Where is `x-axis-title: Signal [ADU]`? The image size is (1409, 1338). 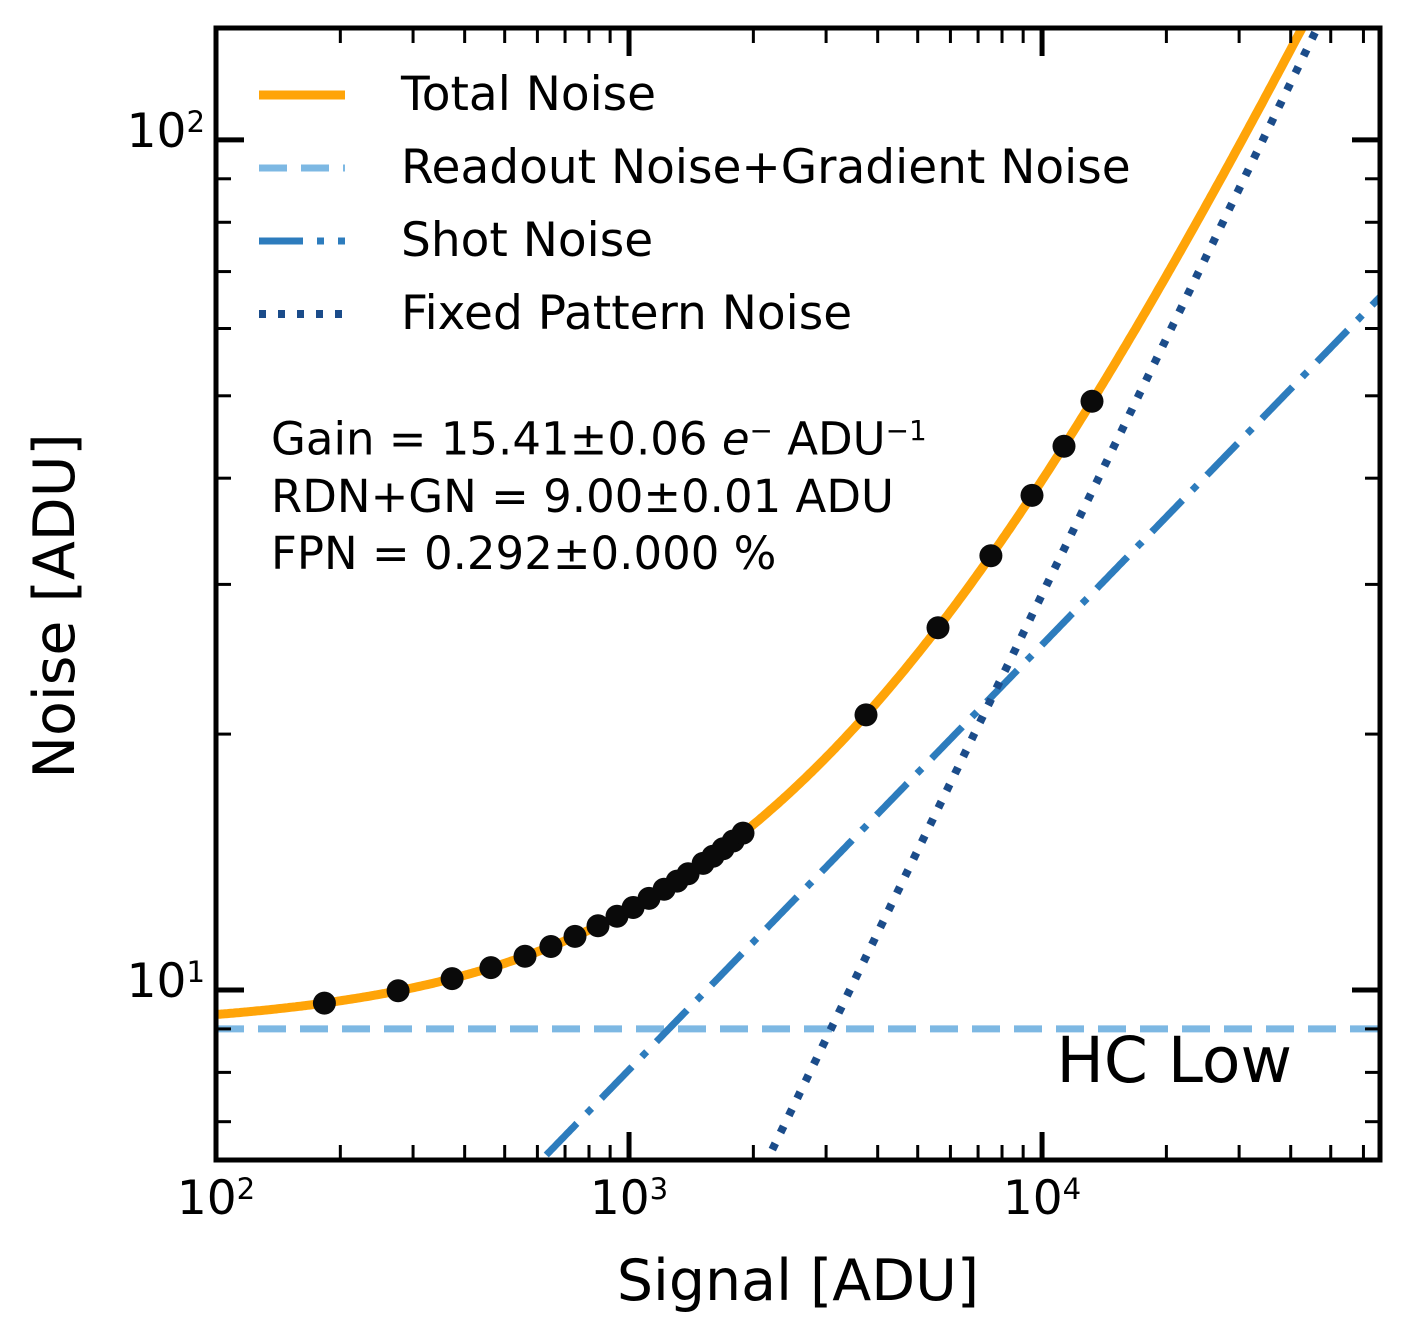 x-axis-title: Signal [ADU] is located at coordinates (798, 1281).